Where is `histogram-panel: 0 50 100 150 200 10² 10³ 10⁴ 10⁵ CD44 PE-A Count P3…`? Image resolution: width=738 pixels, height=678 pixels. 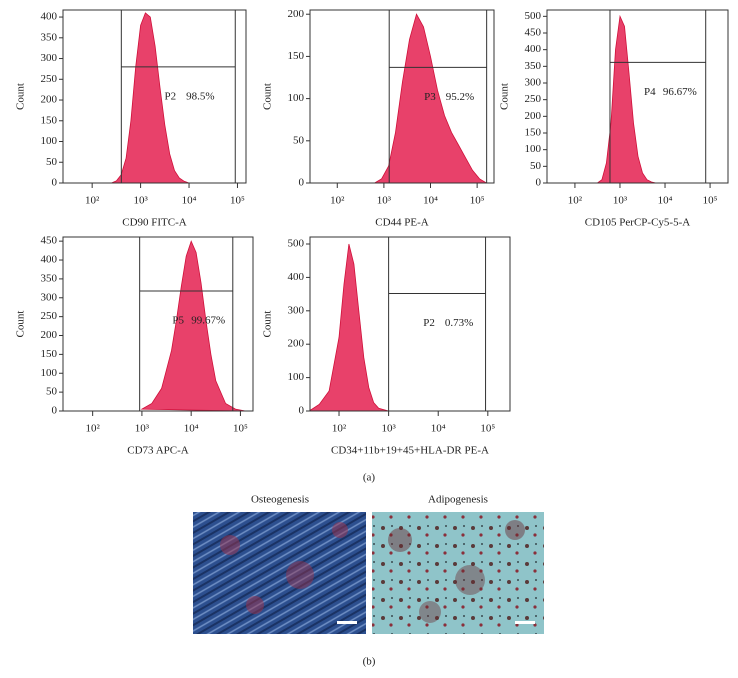 histogram-panel: 0 50 100 150 200 10² 10³ 10⁴ 10⁵ CD44 PE-A Count P3… is located at coordinates (378, 118).